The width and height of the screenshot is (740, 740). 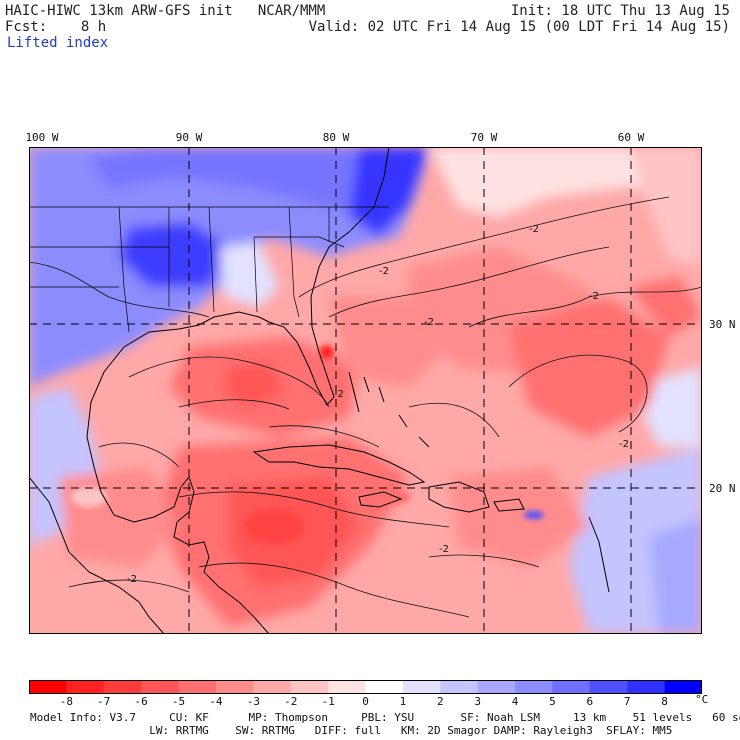 What do you see at coordinates (216, 701) in the screenshot?
I see `colorbar-tick-label: -4` at bounding box center [216, 701].